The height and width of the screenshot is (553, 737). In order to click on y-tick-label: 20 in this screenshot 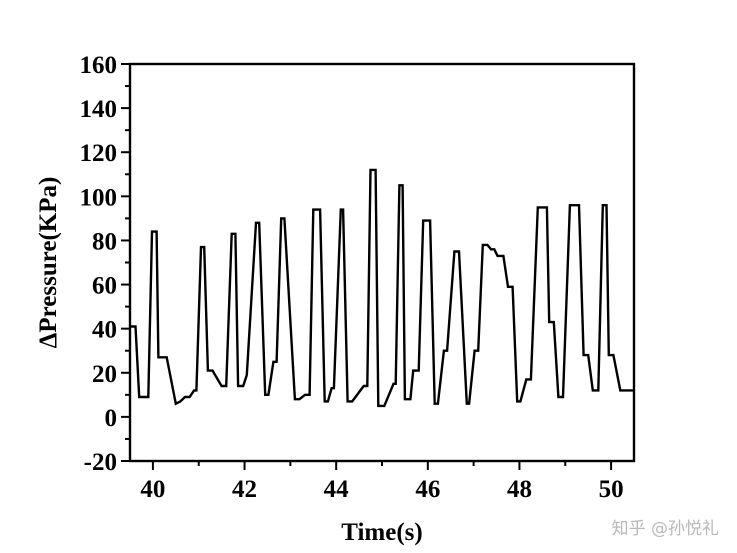, I will do `click(104, 374)`.